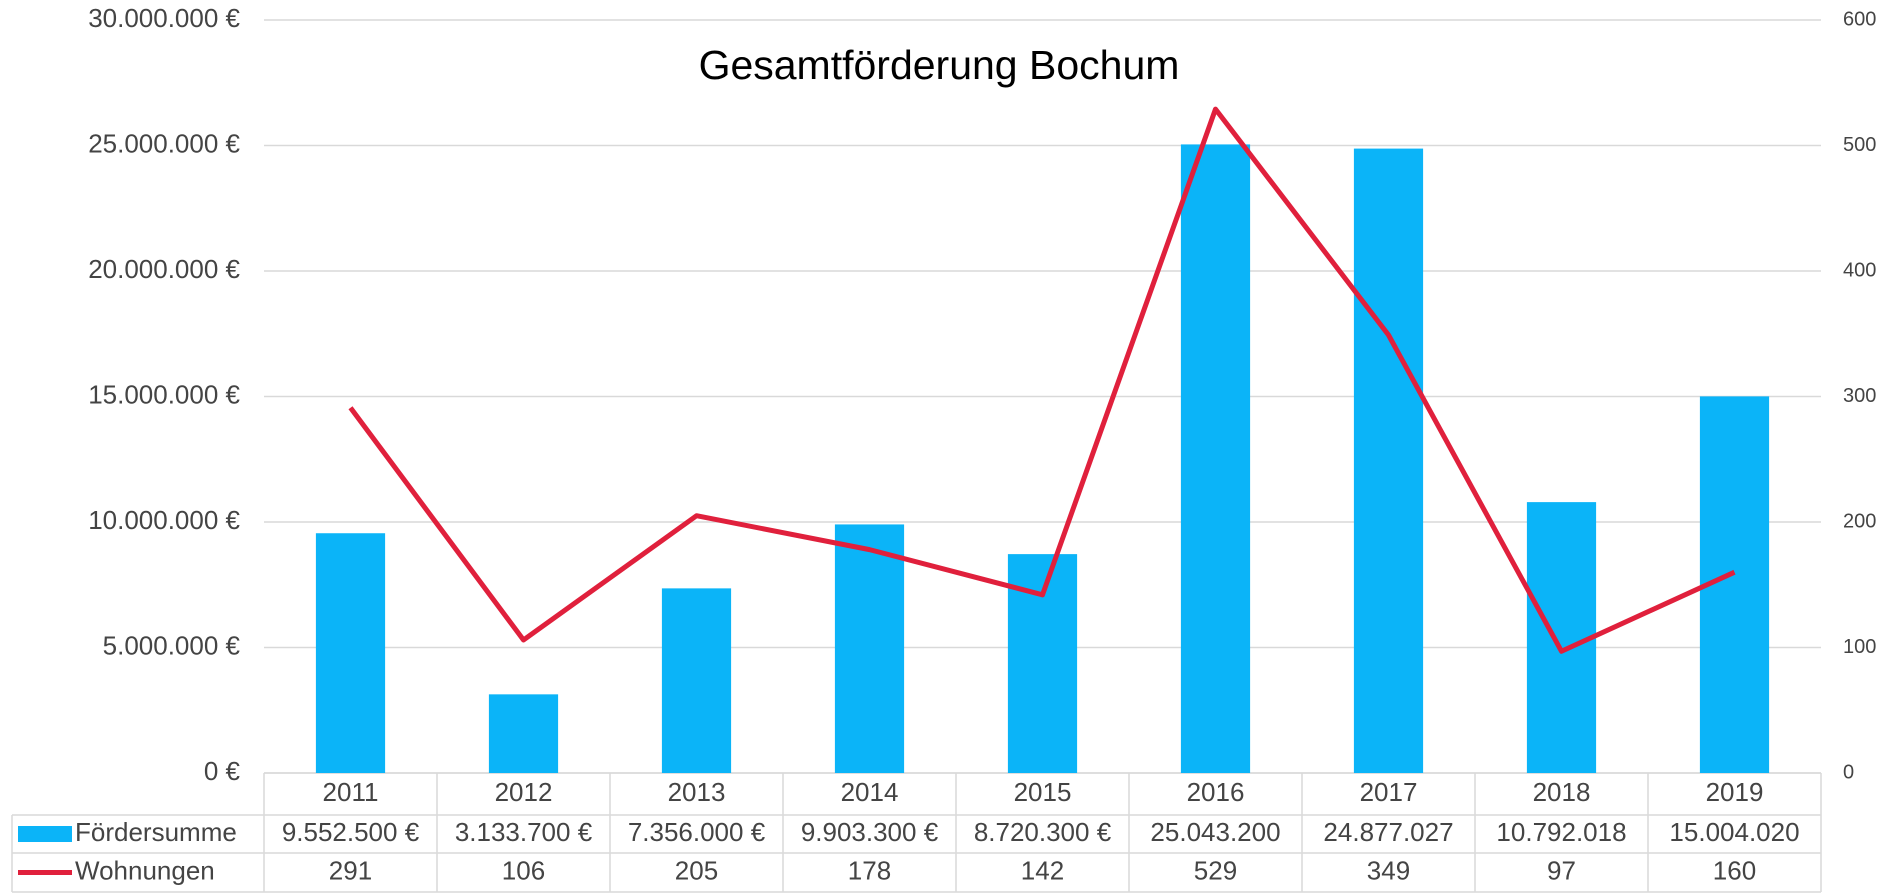  I want to click on x-tick-label: 2014, so click(870, 792).